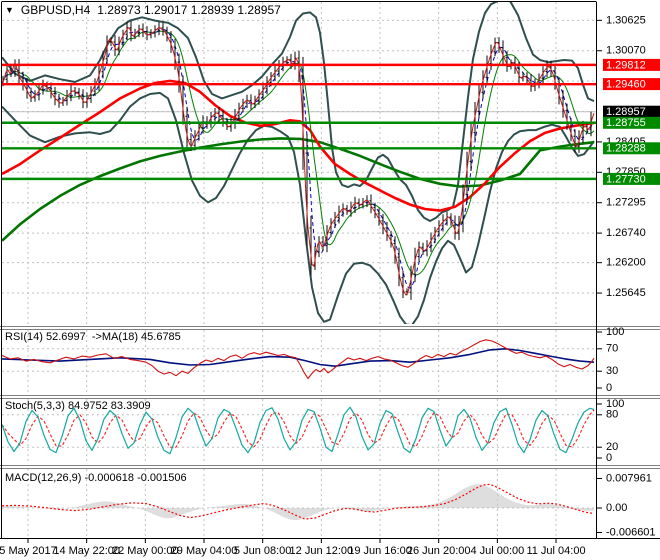  Describe the element at coordinates (616, 508) in the screenshot. I see `macd-axis-label: 0.00` at that location.